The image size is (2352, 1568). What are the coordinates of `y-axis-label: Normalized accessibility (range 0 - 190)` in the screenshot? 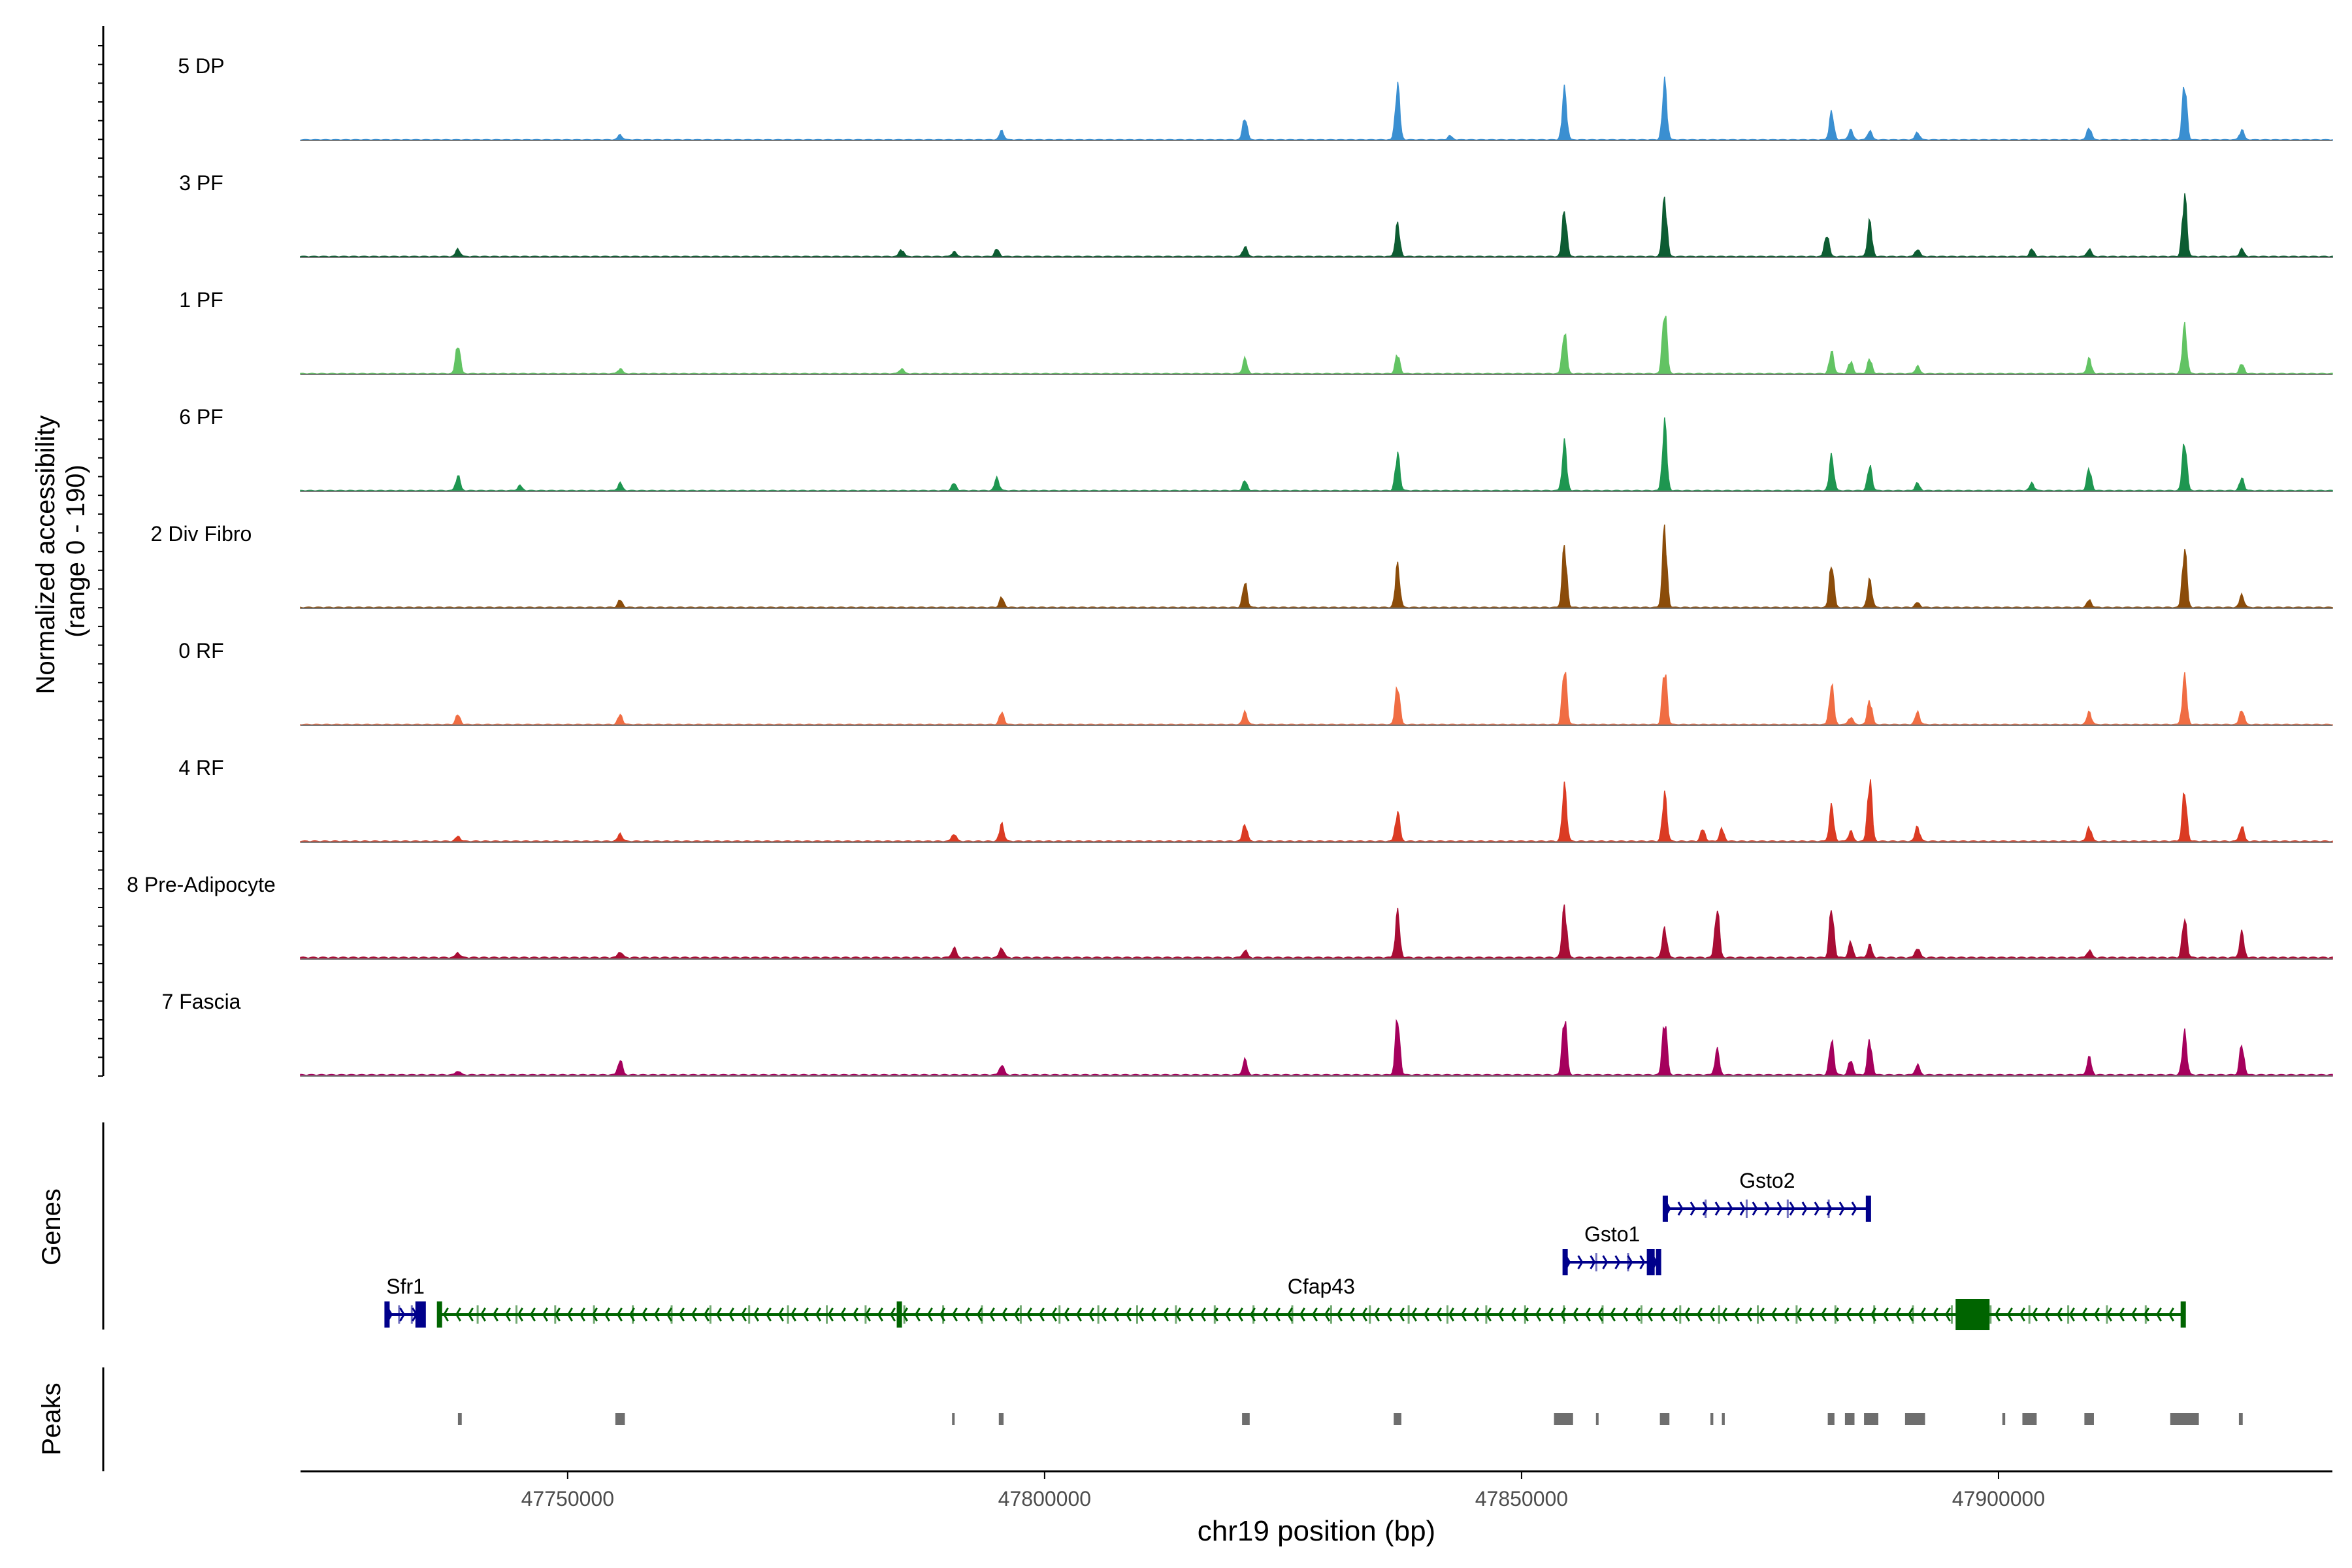 It's located at (60, 551).